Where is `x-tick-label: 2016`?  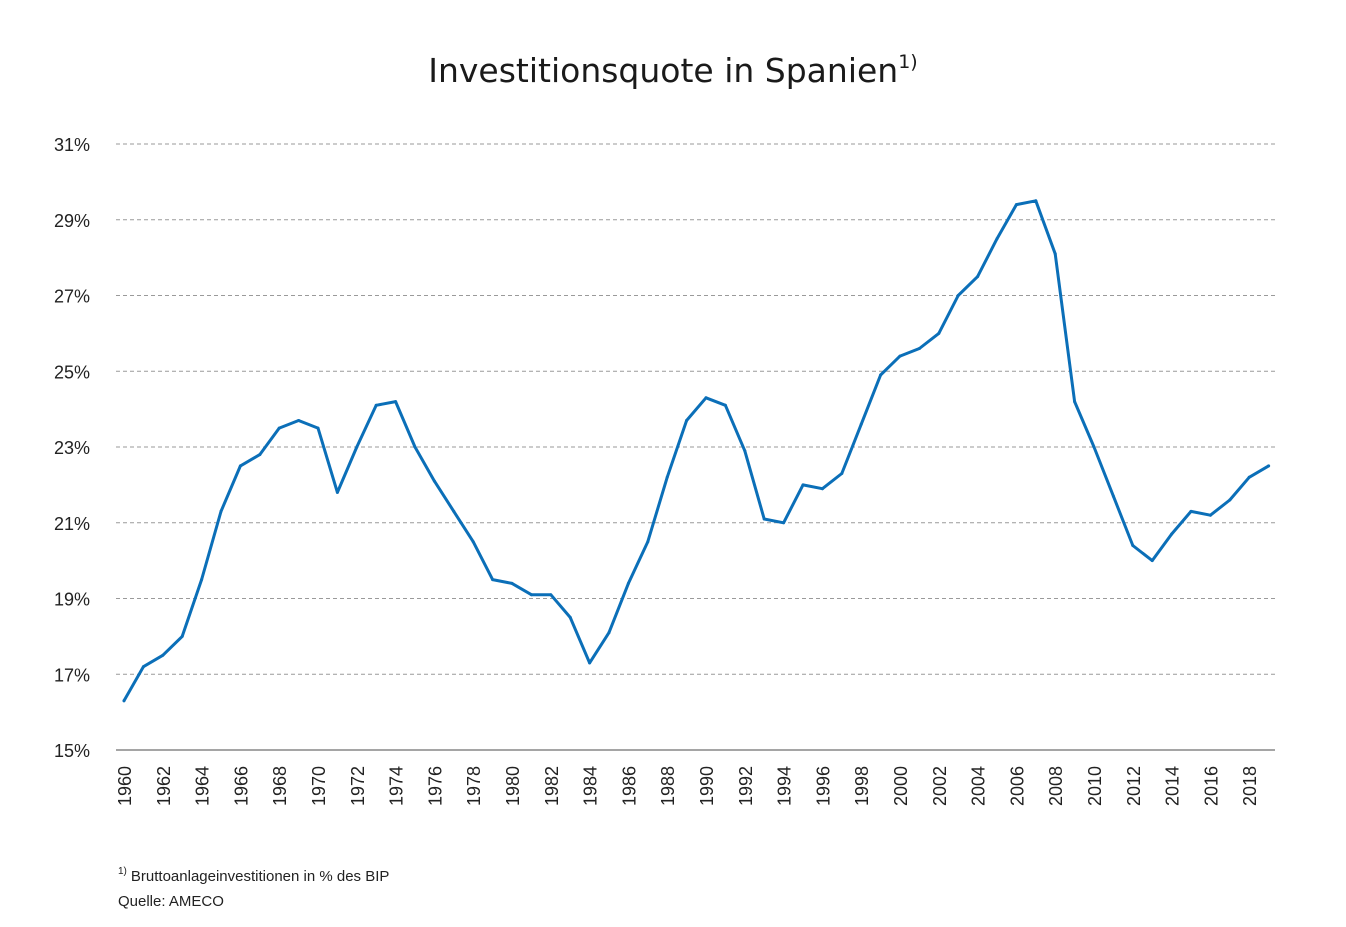 x-tick-label: 2016 is located at coordinates (1211, 786).